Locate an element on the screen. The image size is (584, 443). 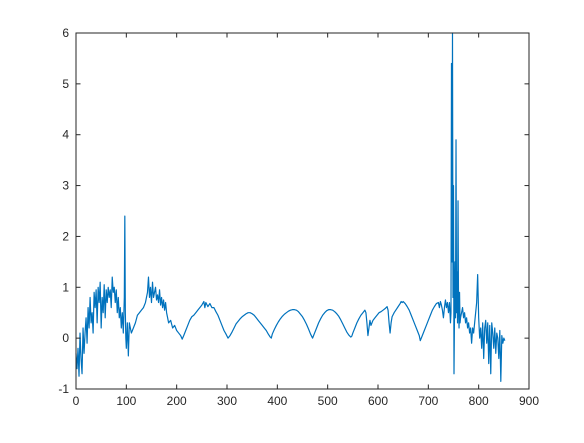
x-tick-label: 100 is located at coordinates (126, 401).